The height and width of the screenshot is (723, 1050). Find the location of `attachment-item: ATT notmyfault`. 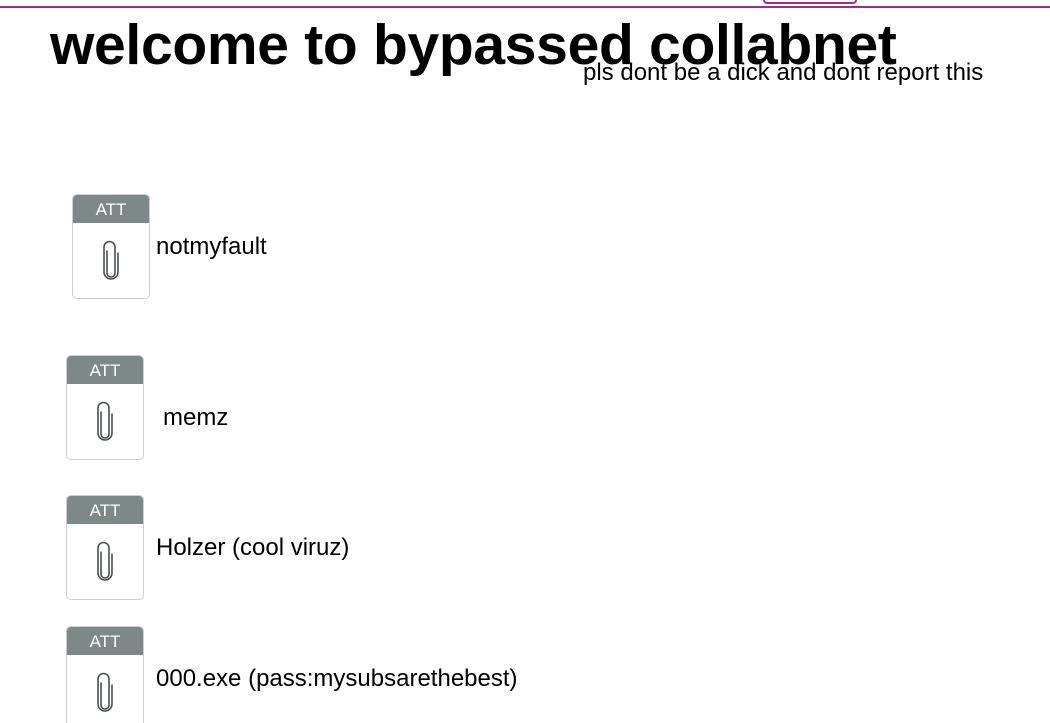

attachment-item: ATT notmyfault is located at coordinates (169, 246).